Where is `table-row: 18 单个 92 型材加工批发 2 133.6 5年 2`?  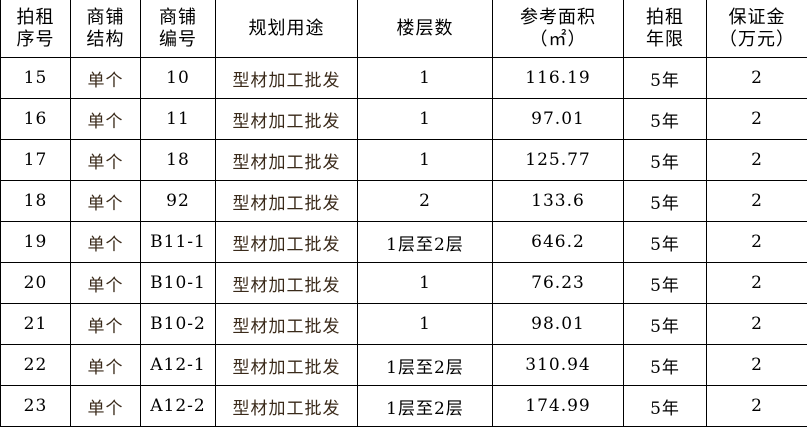
table-row: 18 单个 92 型材加工批发 2 133.6 5年 2 is located at coordinates (403, 201).